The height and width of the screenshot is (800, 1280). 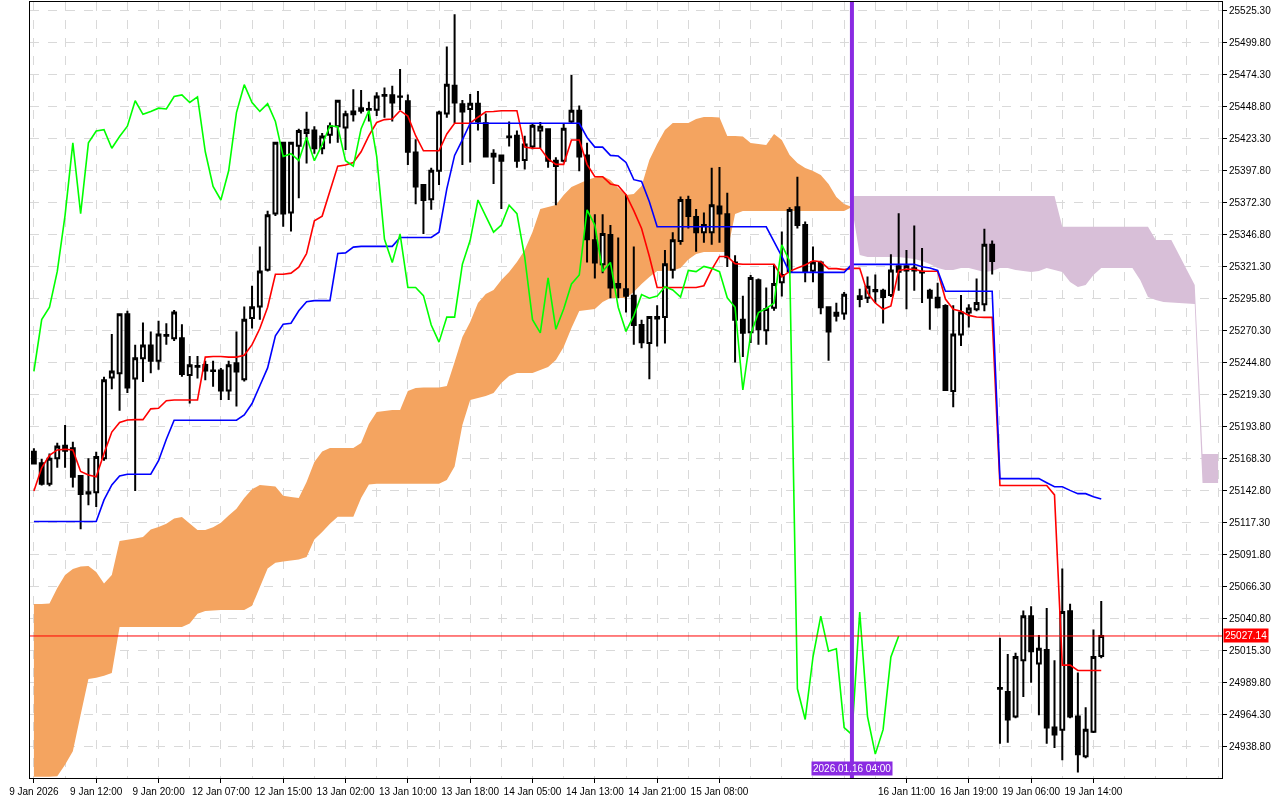 I want to click on y-tick-label: 25448.80, so click(x=1250, y=106).